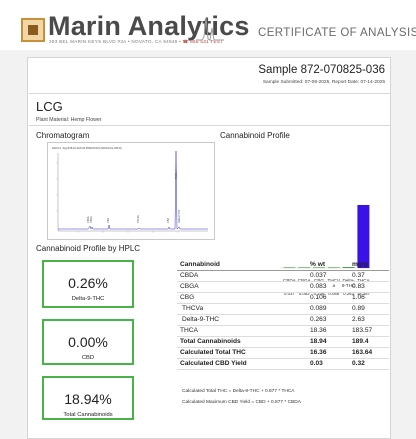  What do you see at coordinates (242, 364) in the screenshot?
I see `row-name: Calculated CBD Yield` at bounding box center [242, 364].